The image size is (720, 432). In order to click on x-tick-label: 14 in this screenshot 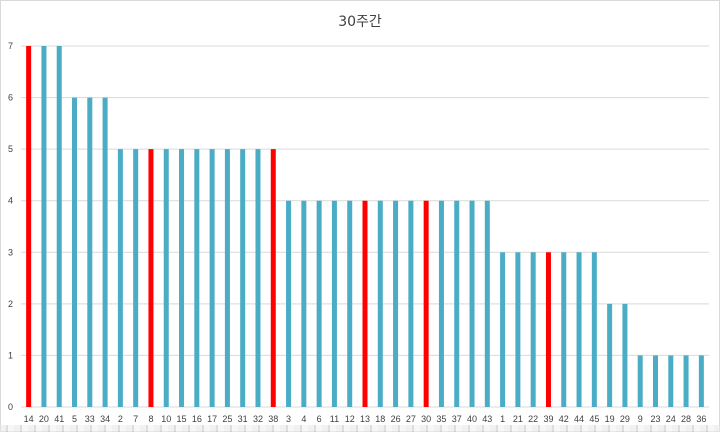, I will do `click(29, 419)`.